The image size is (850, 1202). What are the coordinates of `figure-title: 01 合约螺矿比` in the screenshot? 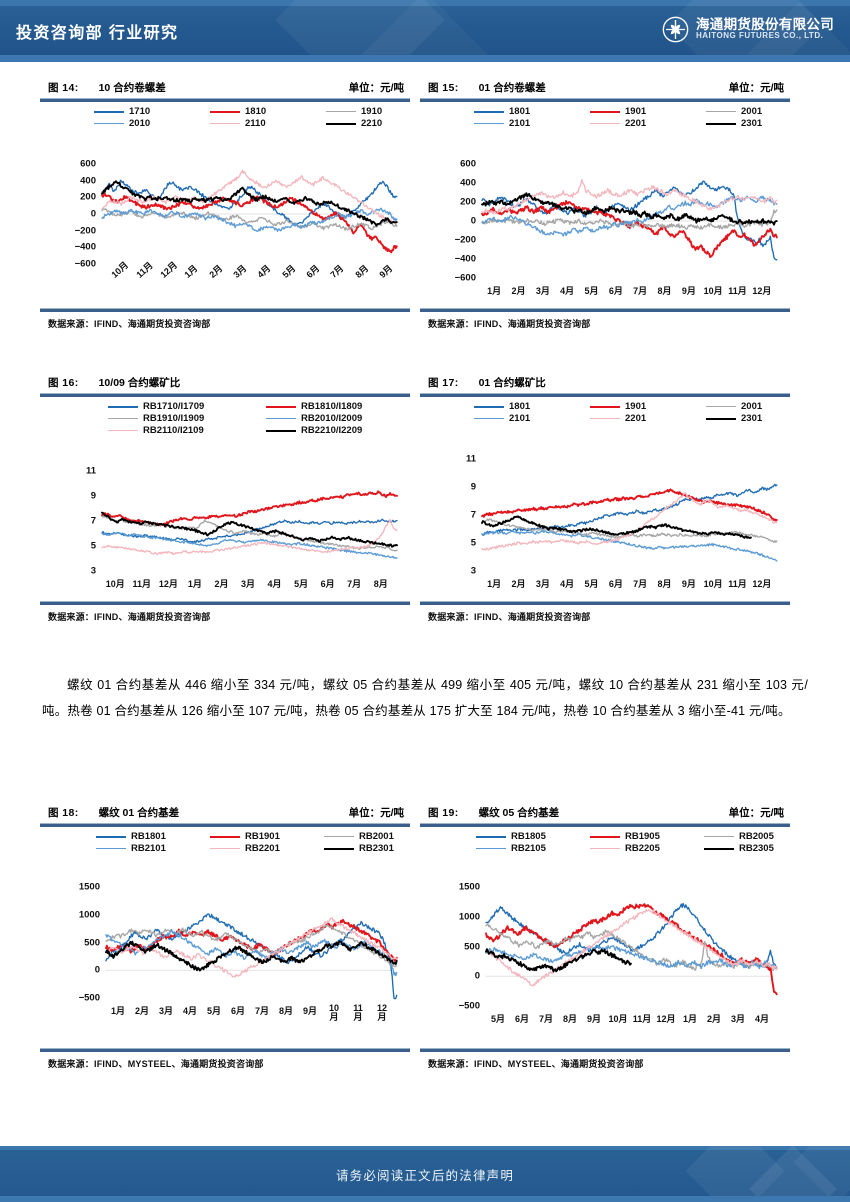 It's located at (512, 383).